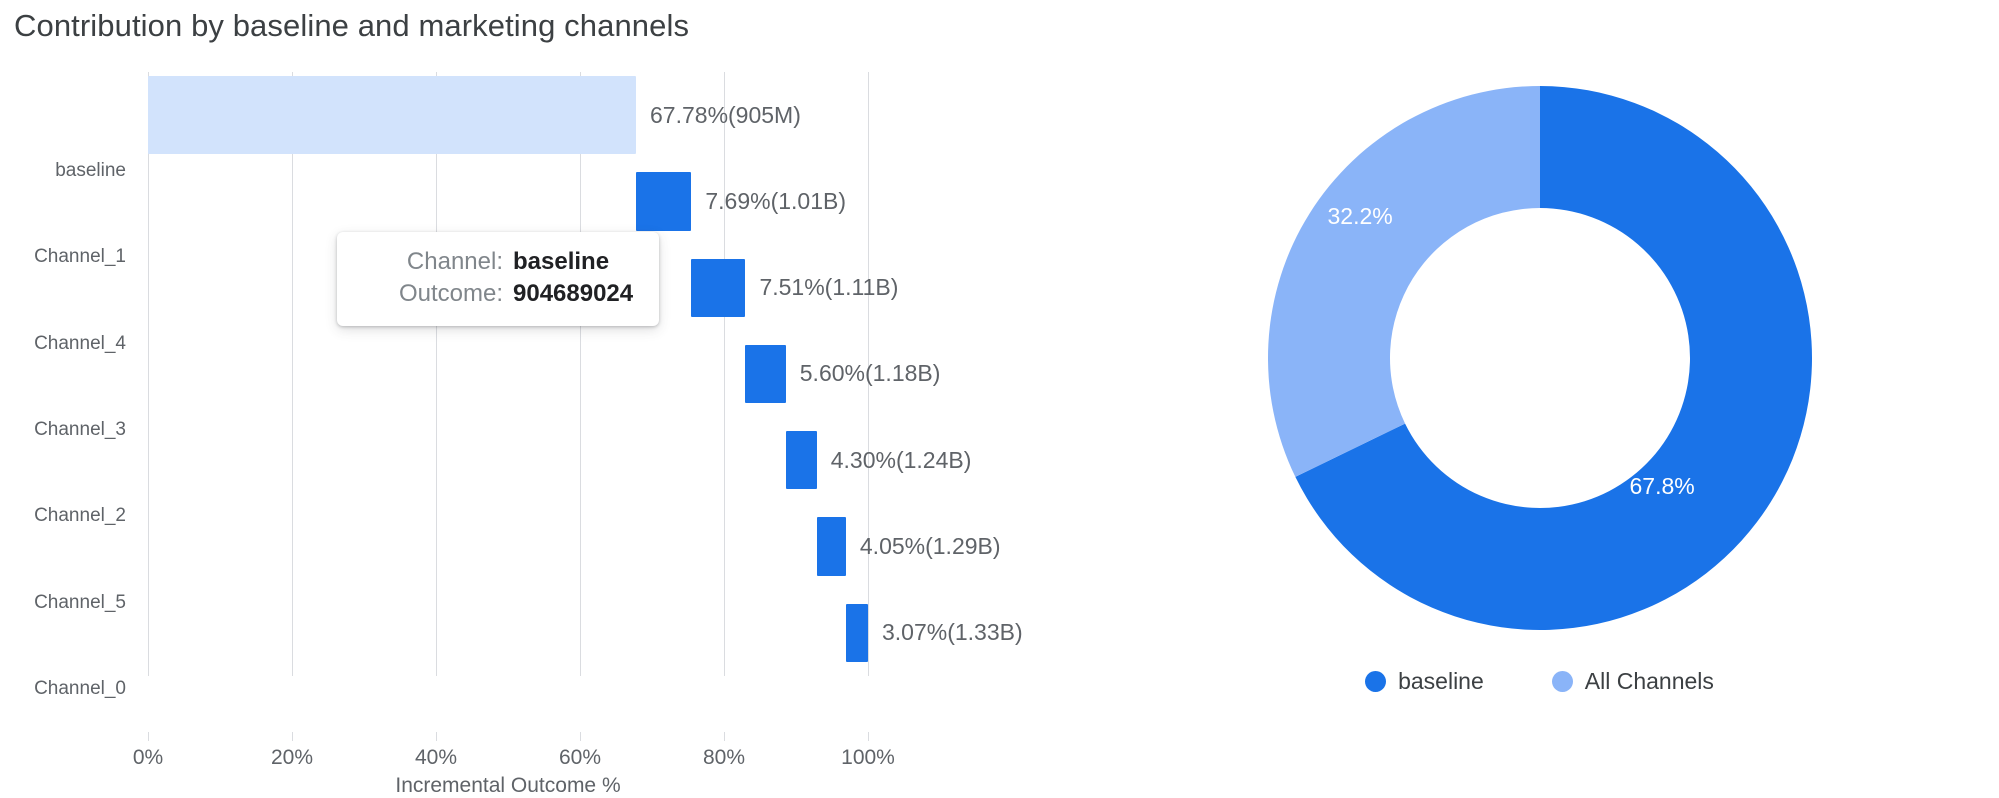 The width and height of the screenshot is (1999, 798). Describe the element at coordinates (454, 261) in the screenshot. I see `tooltip-channel-key: Channel:` at that location.